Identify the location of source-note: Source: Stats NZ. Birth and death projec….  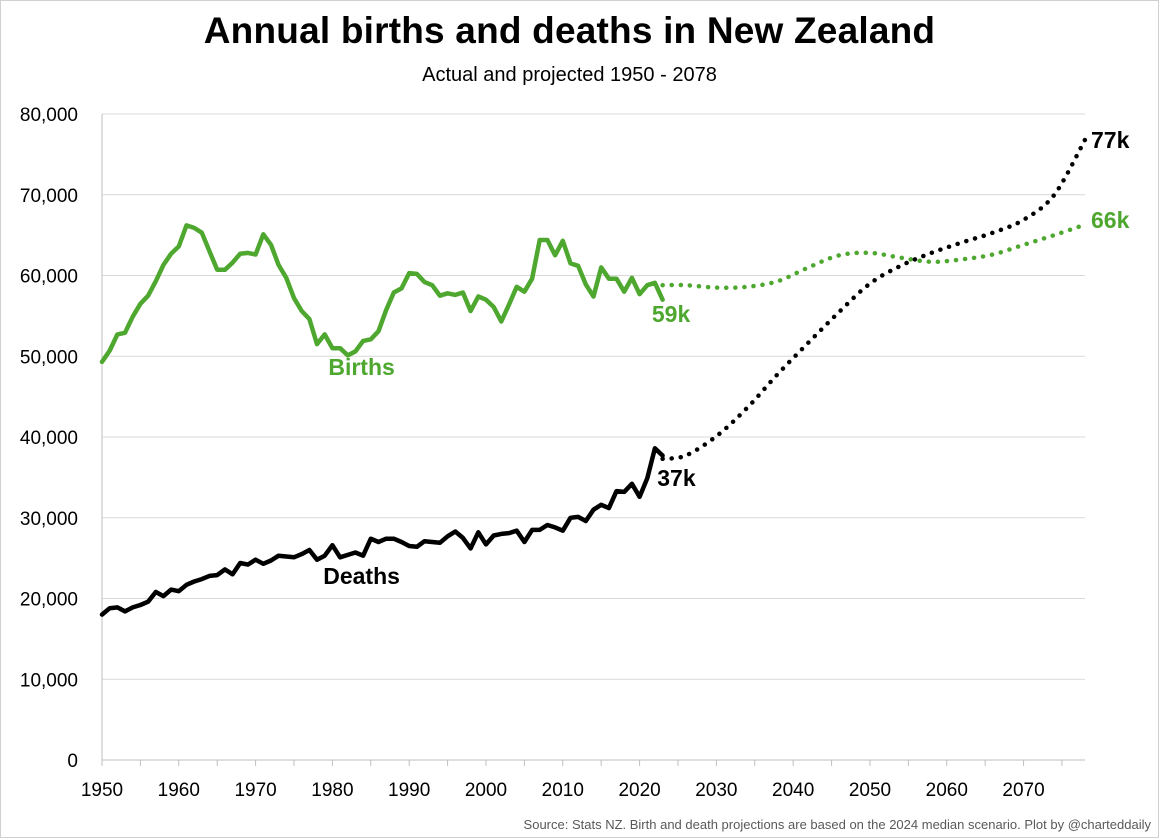
(837, 824).